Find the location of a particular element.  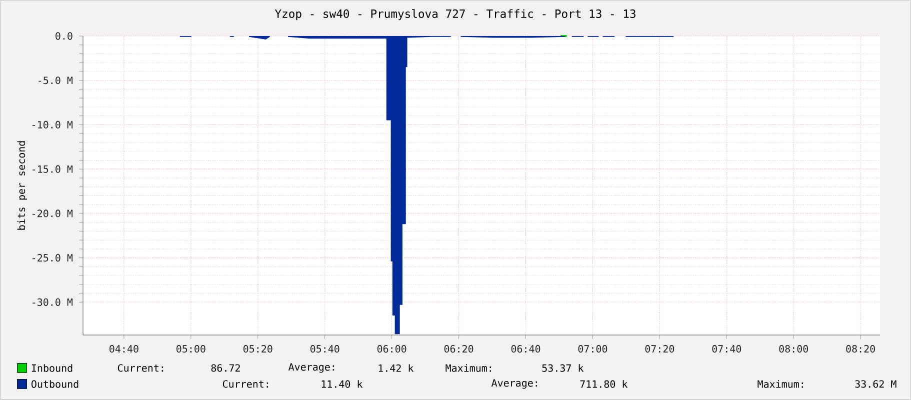

x-tick-label: 08:20 is located at coordinates (860, 349).